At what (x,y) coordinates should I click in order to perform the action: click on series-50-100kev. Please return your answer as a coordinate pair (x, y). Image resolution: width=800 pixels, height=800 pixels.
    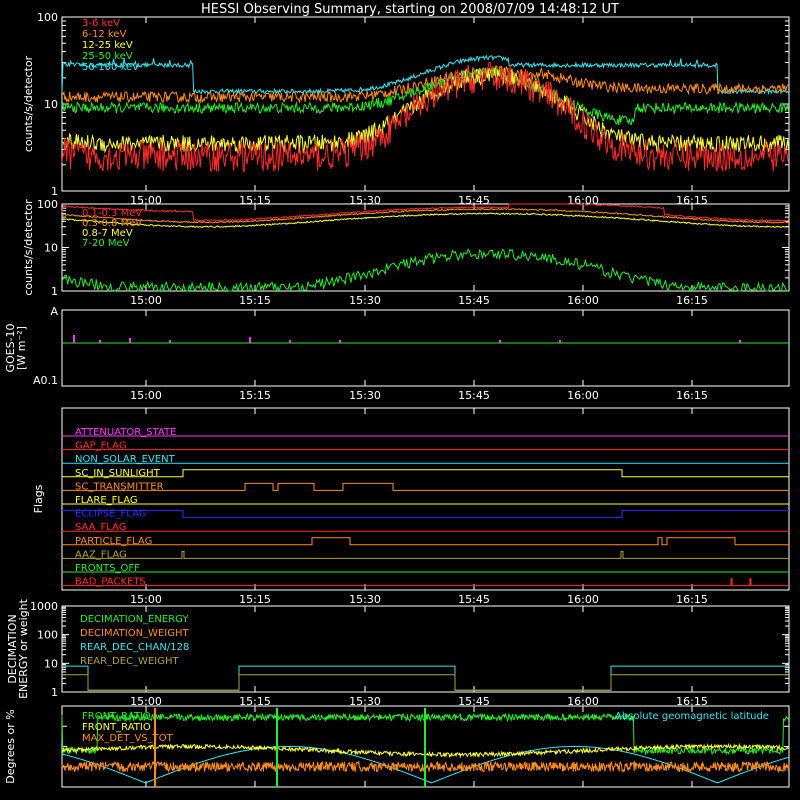
    Looking at the image, I should click on (425, 75).